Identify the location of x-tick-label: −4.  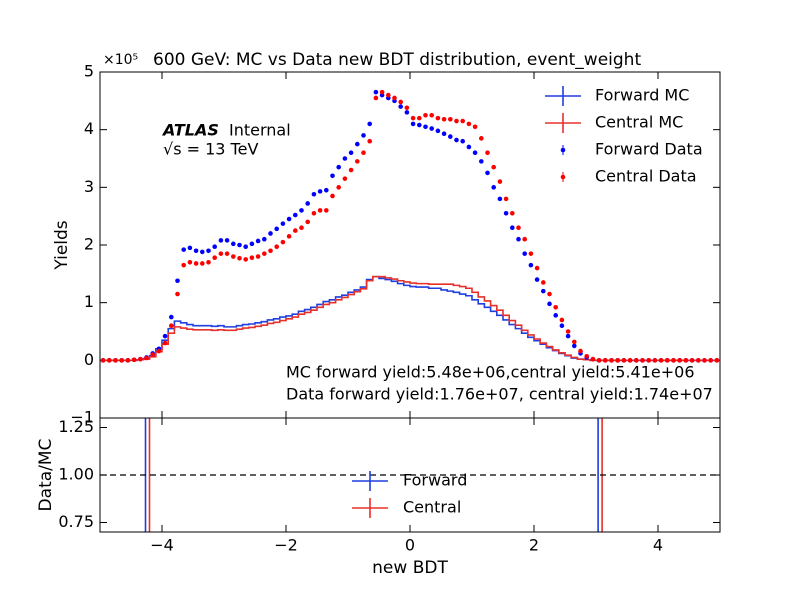
(162, 545).